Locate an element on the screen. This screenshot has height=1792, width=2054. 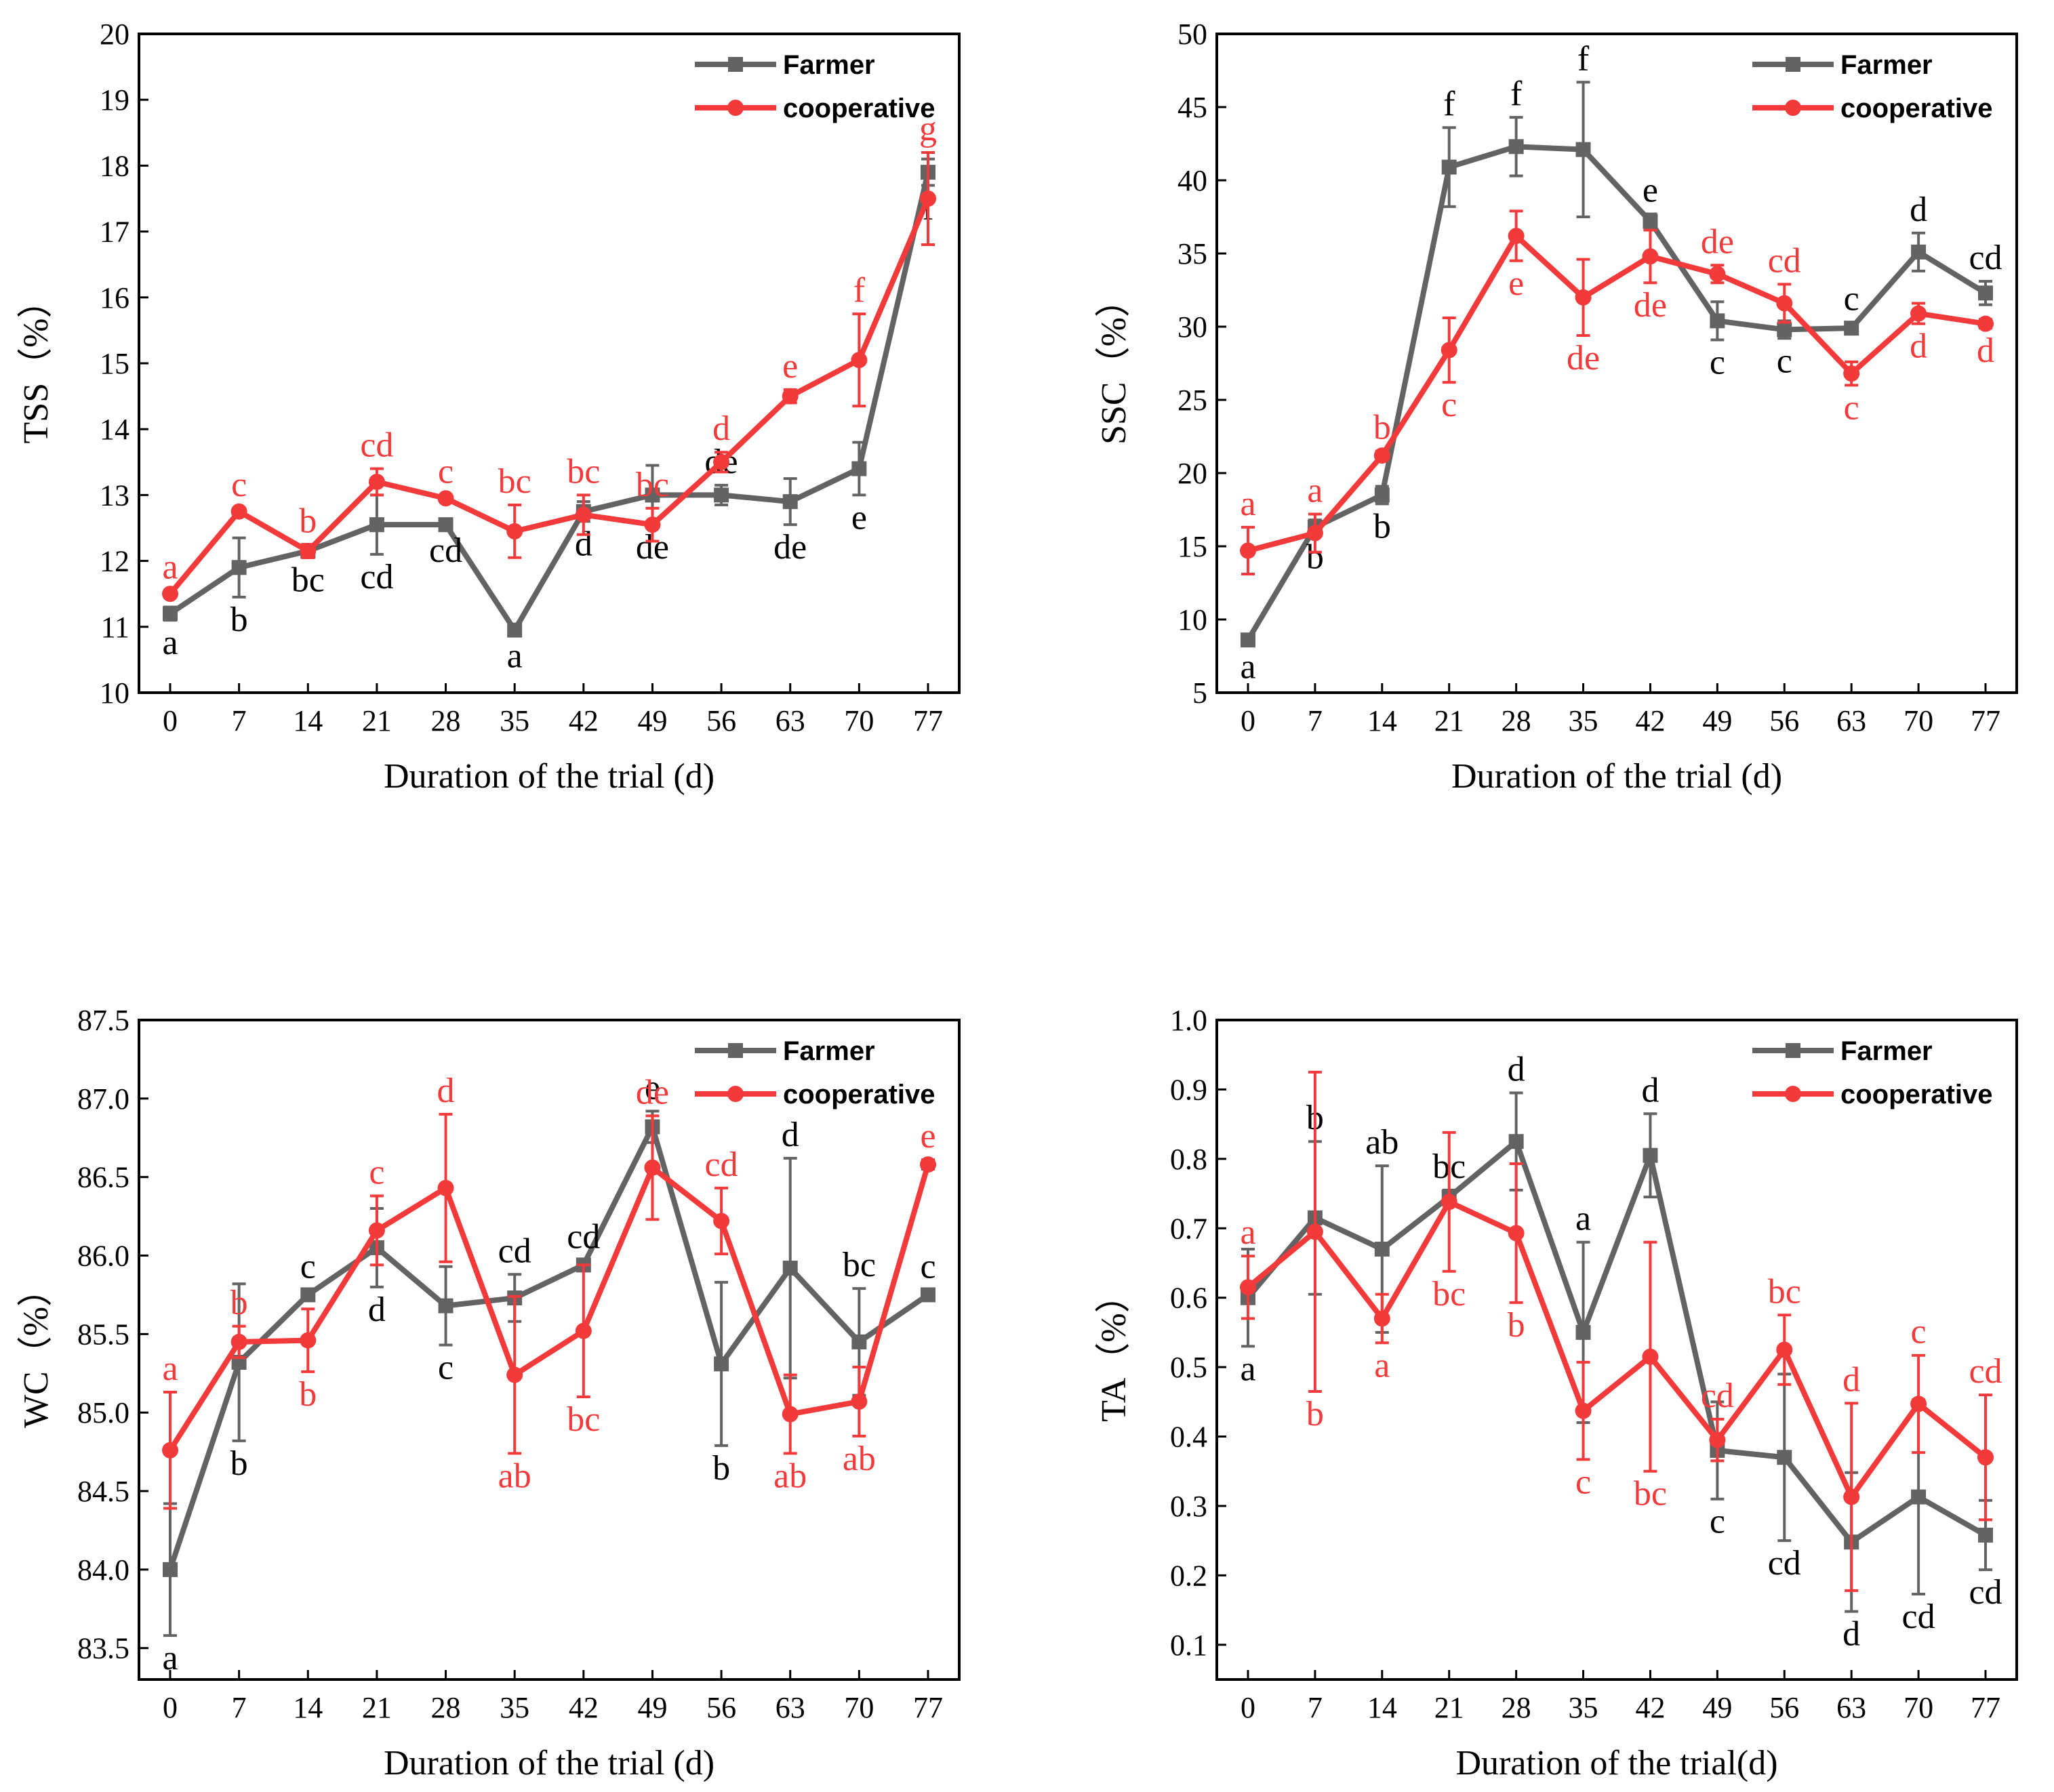
y-tick-label: 0.6 is located at coordinates (1188, 1298).